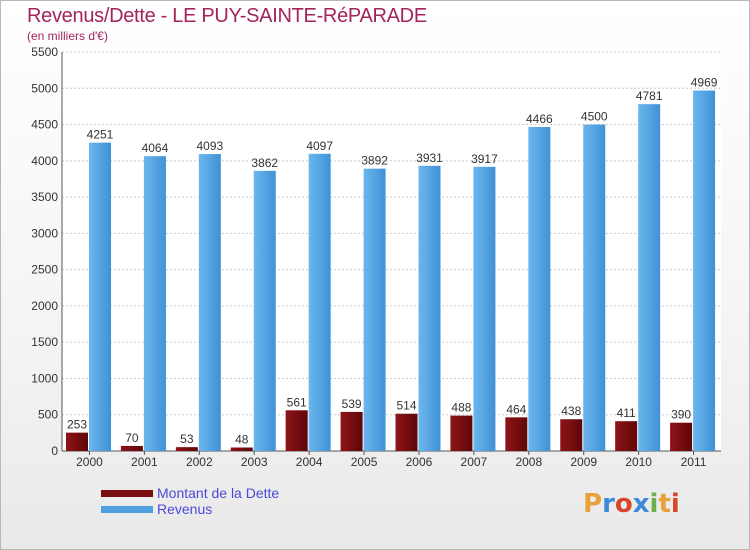 This screenshot has width=750, height=550. Describe the element at coordinates (44, 378) in the screenshot. I see `y-tick-label: 1000` at that location.